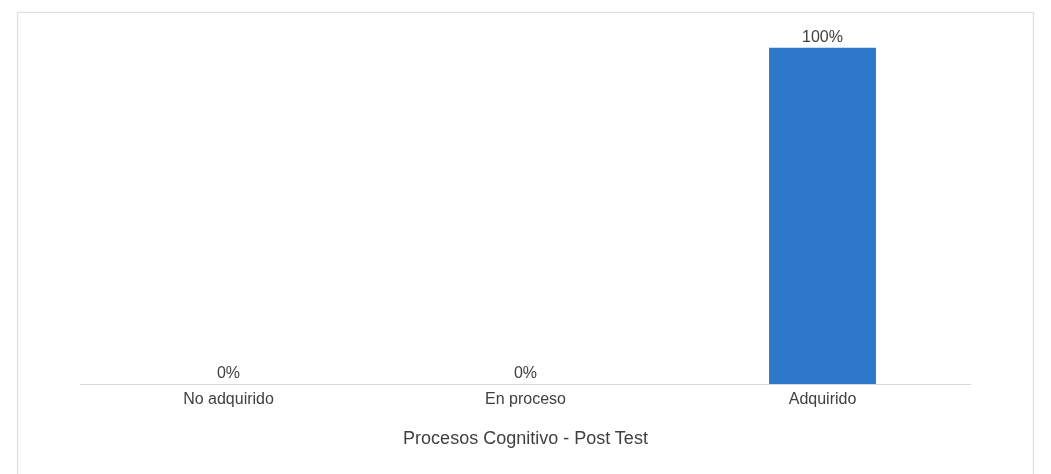 The width and height of the screenshot is (1051, 474). What do you see at coordinates (228, 399) in the screenshot?
I see `x-tick-label: No adquirido` at bounding box center [228, 399].